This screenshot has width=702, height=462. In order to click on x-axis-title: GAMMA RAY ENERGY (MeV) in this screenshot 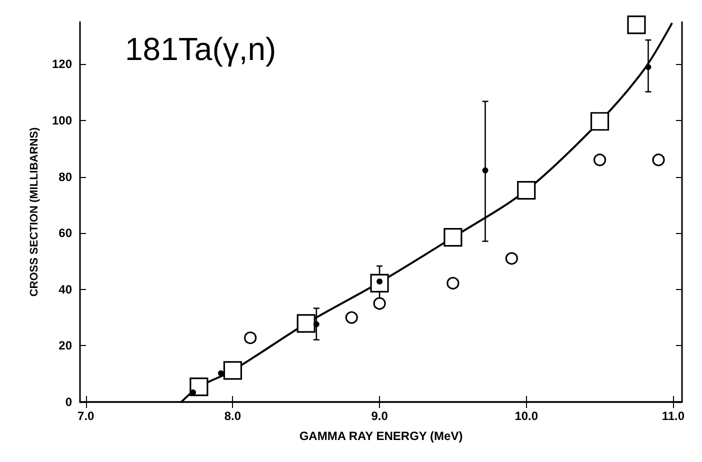, I will do `click(381, 436)`.